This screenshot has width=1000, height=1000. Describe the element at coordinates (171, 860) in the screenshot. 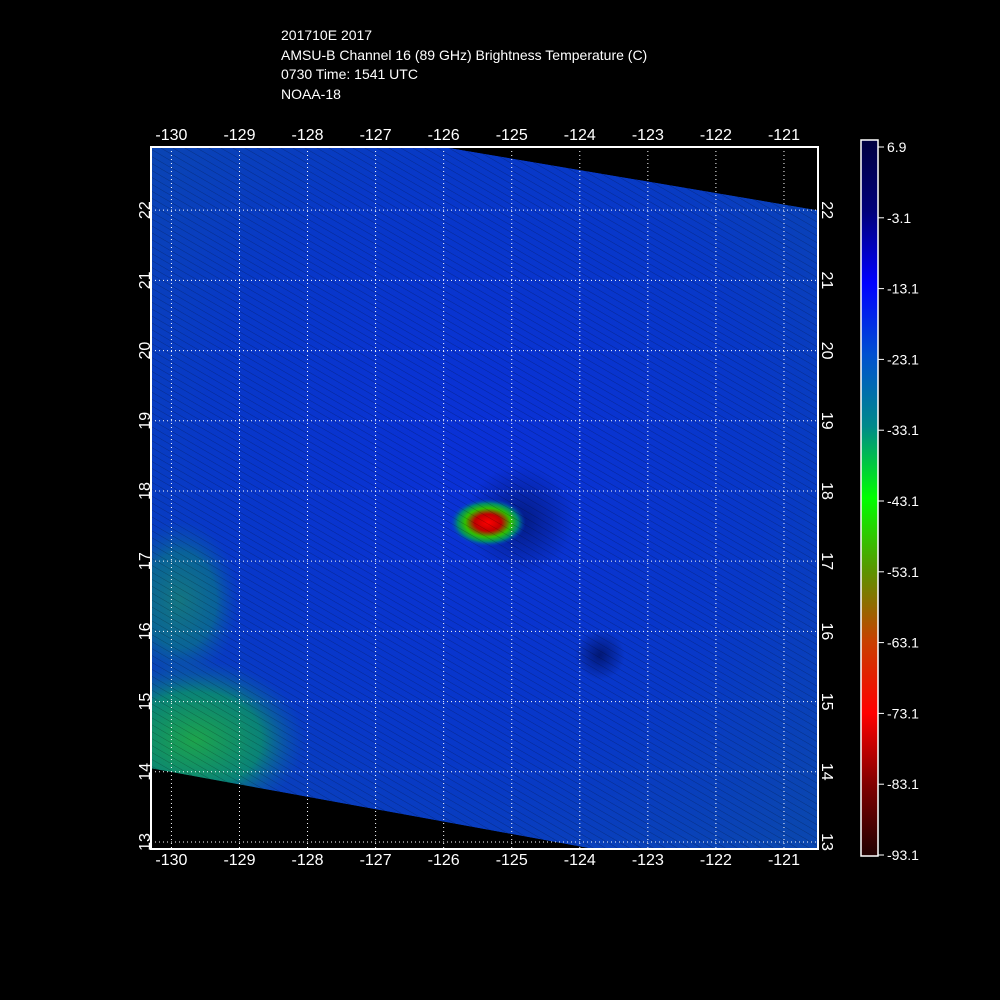

I see `lon-tick-label-bottom: -130` at that location.